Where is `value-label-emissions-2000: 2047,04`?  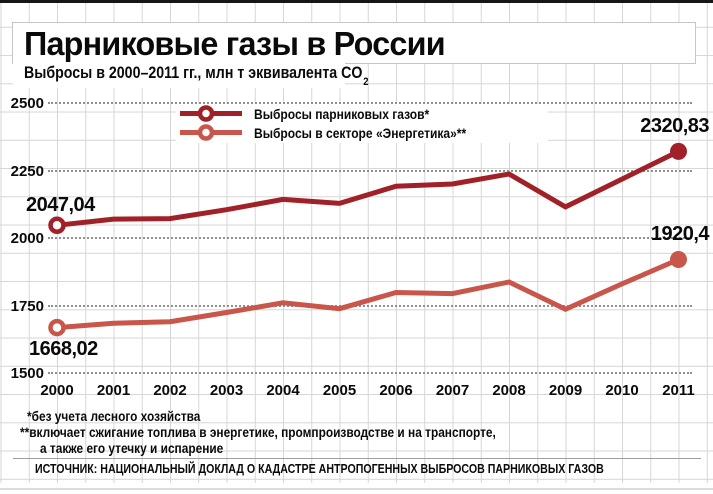 value-label-emissions-2000: 2047,04 is located at coordinates (60, 205).